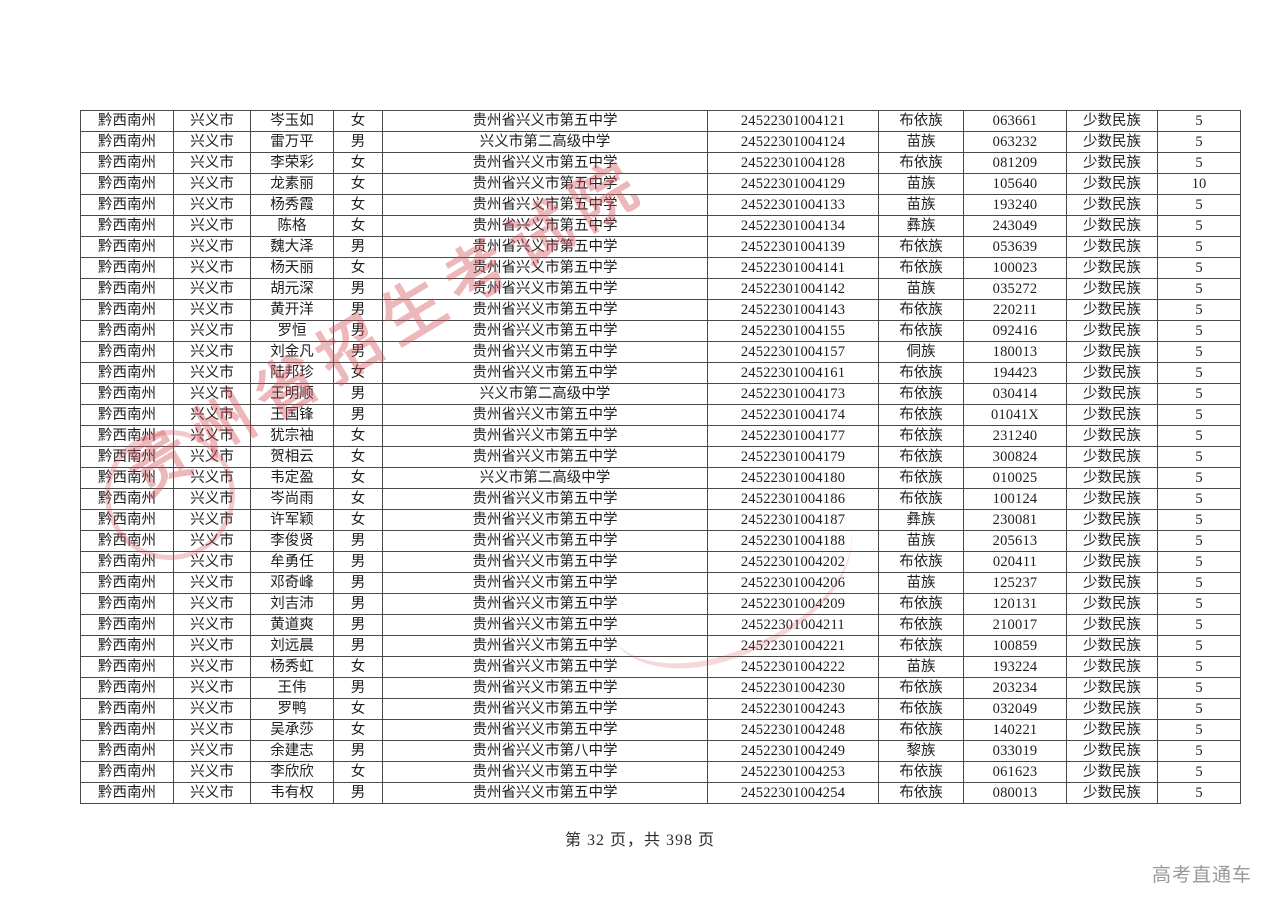 Image resolution: width=1280 pixels, height=905 pixels. Describe the element at coordinates (1015, 457) in the screenshot. I see `cell-id-code: 300824` at that location.